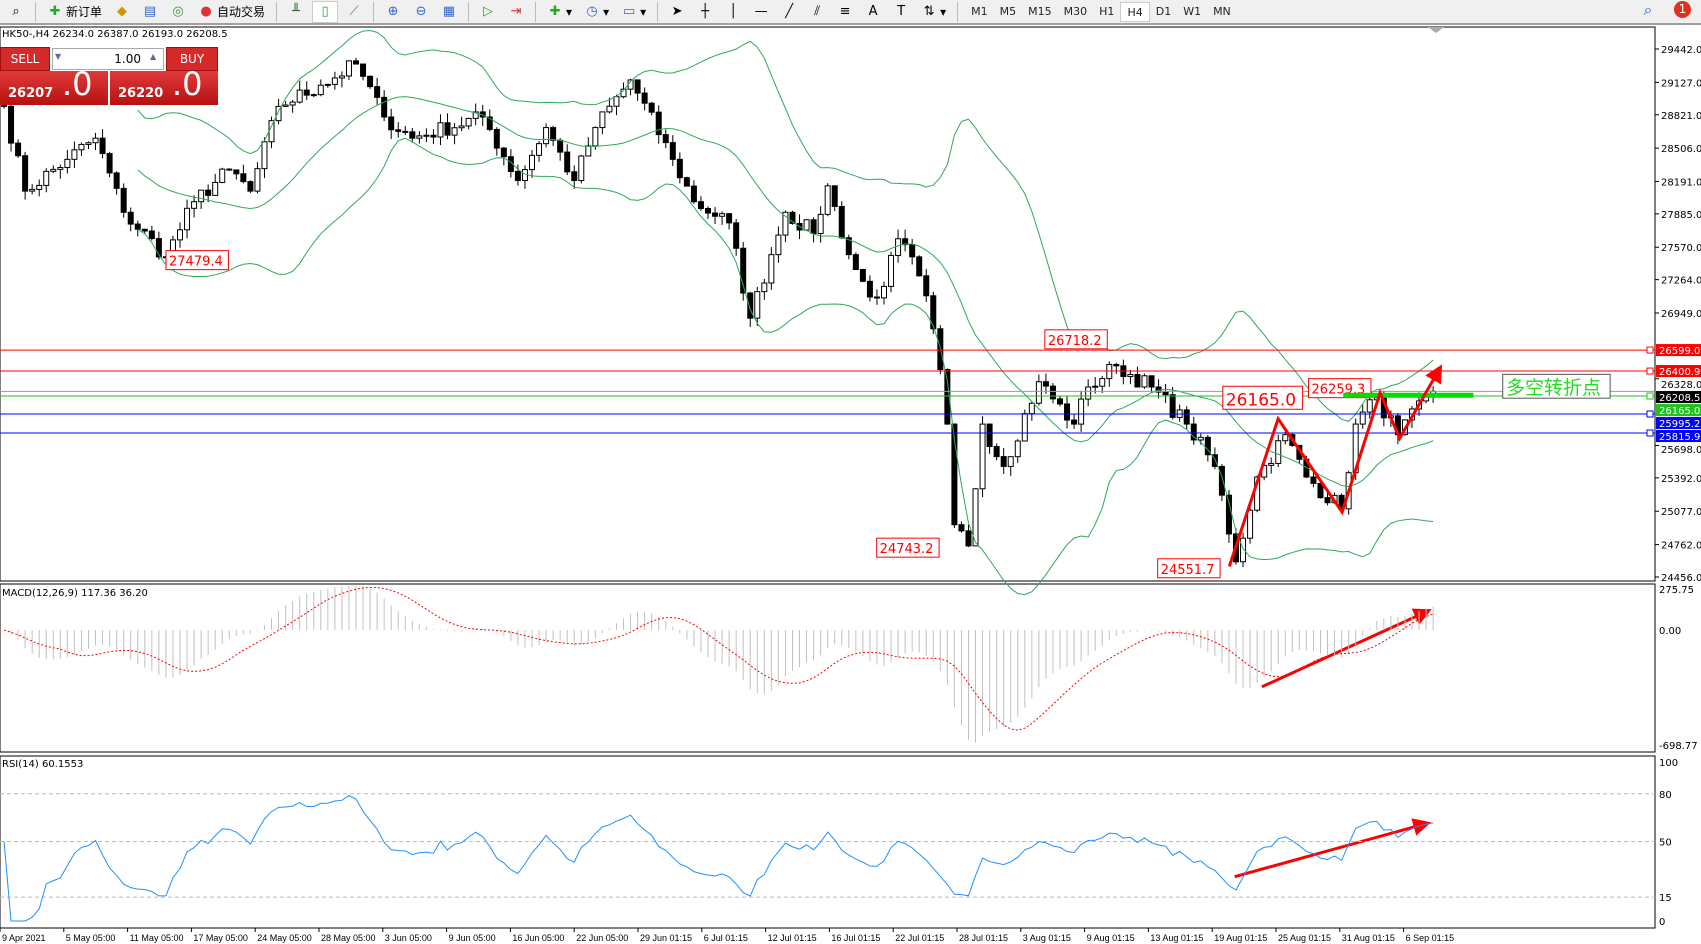 Image resolution: width=1701 pixels, height=944 pixels. Describe the element at coordinates (16, 12) in the screenshot. I see `zoom-tool-button: ⌕` at that location.